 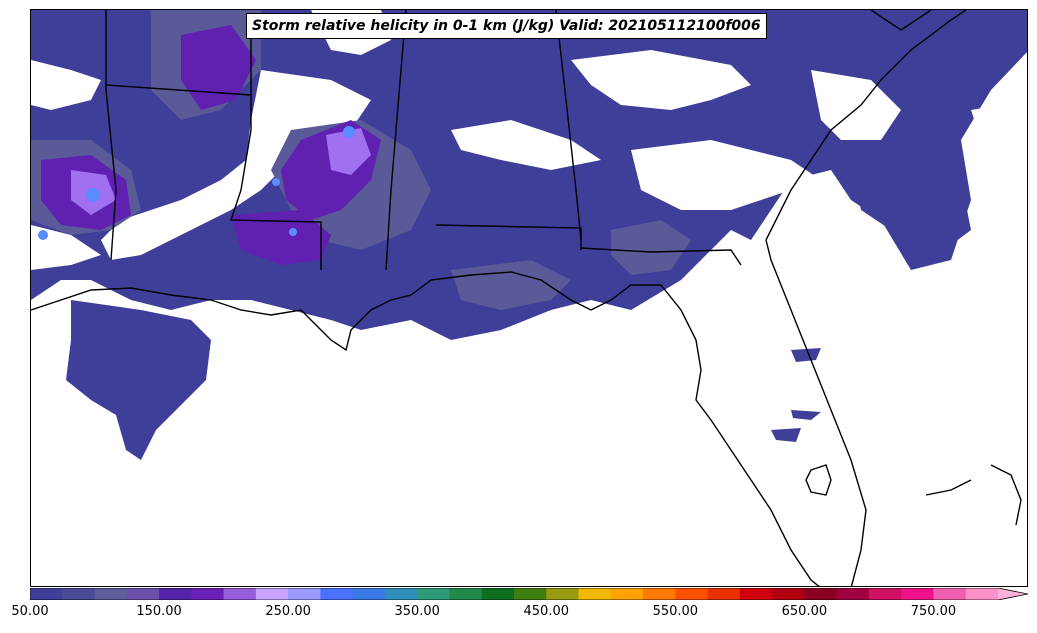 I want to click on colorbar-outline, so click(x=529, y=594).